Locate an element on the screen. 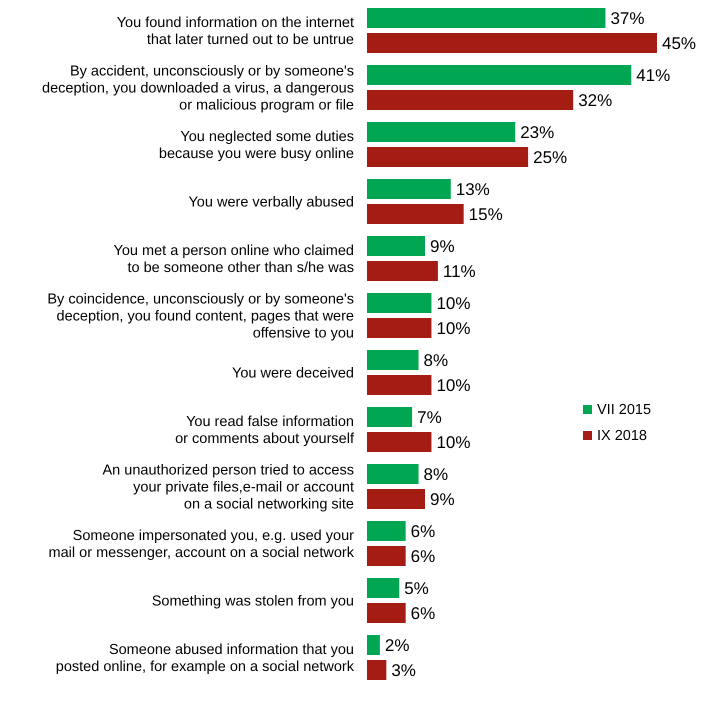 This screenshot has width=701, height=701. legend-label: VII 2015 is located at coordinates (624, 410).